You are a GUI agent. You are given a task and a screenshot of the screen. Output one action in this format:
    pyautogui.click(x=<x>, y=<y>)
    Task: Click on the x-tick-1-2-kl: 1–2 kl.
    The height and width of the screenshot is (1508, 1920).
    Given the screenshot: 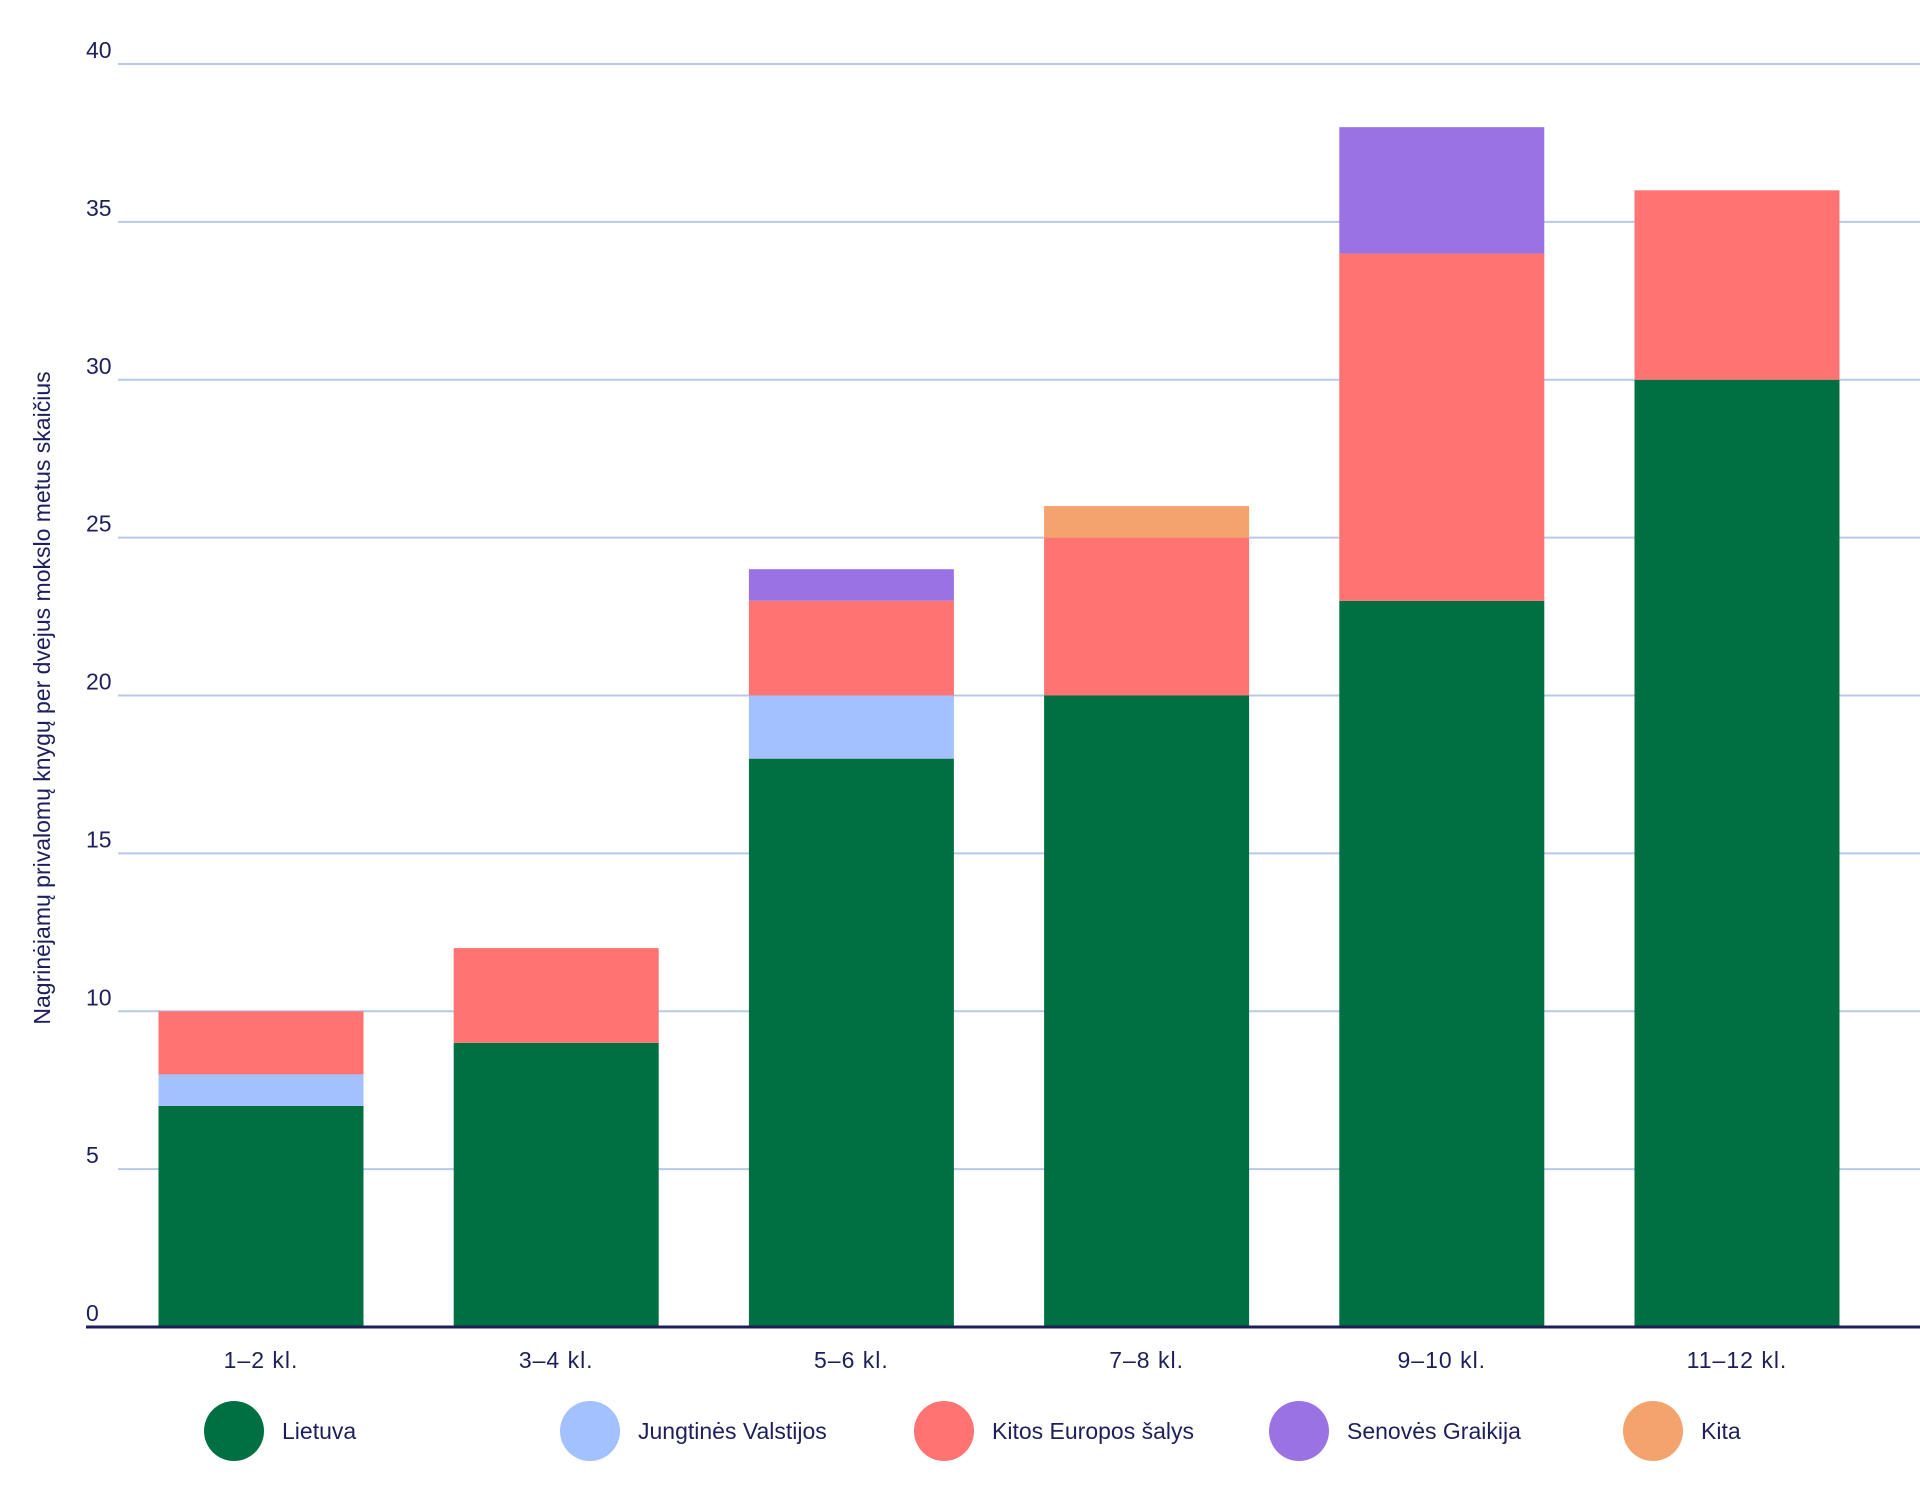 What is the action you would take?
    pyautogui.click(x=261, y=1360)
    